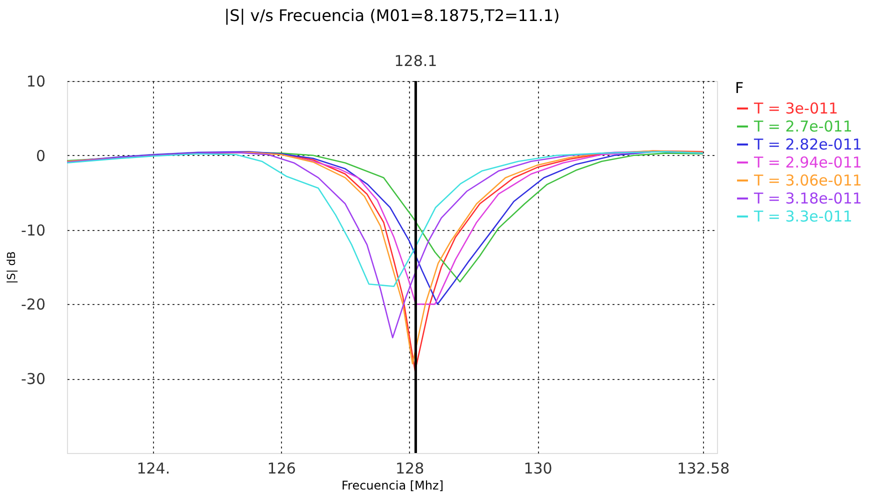 The image size is (884, 504). Describe the element at coordinates (538, 469) in the screenshot. I see `x-tick-label: 130` at that location.